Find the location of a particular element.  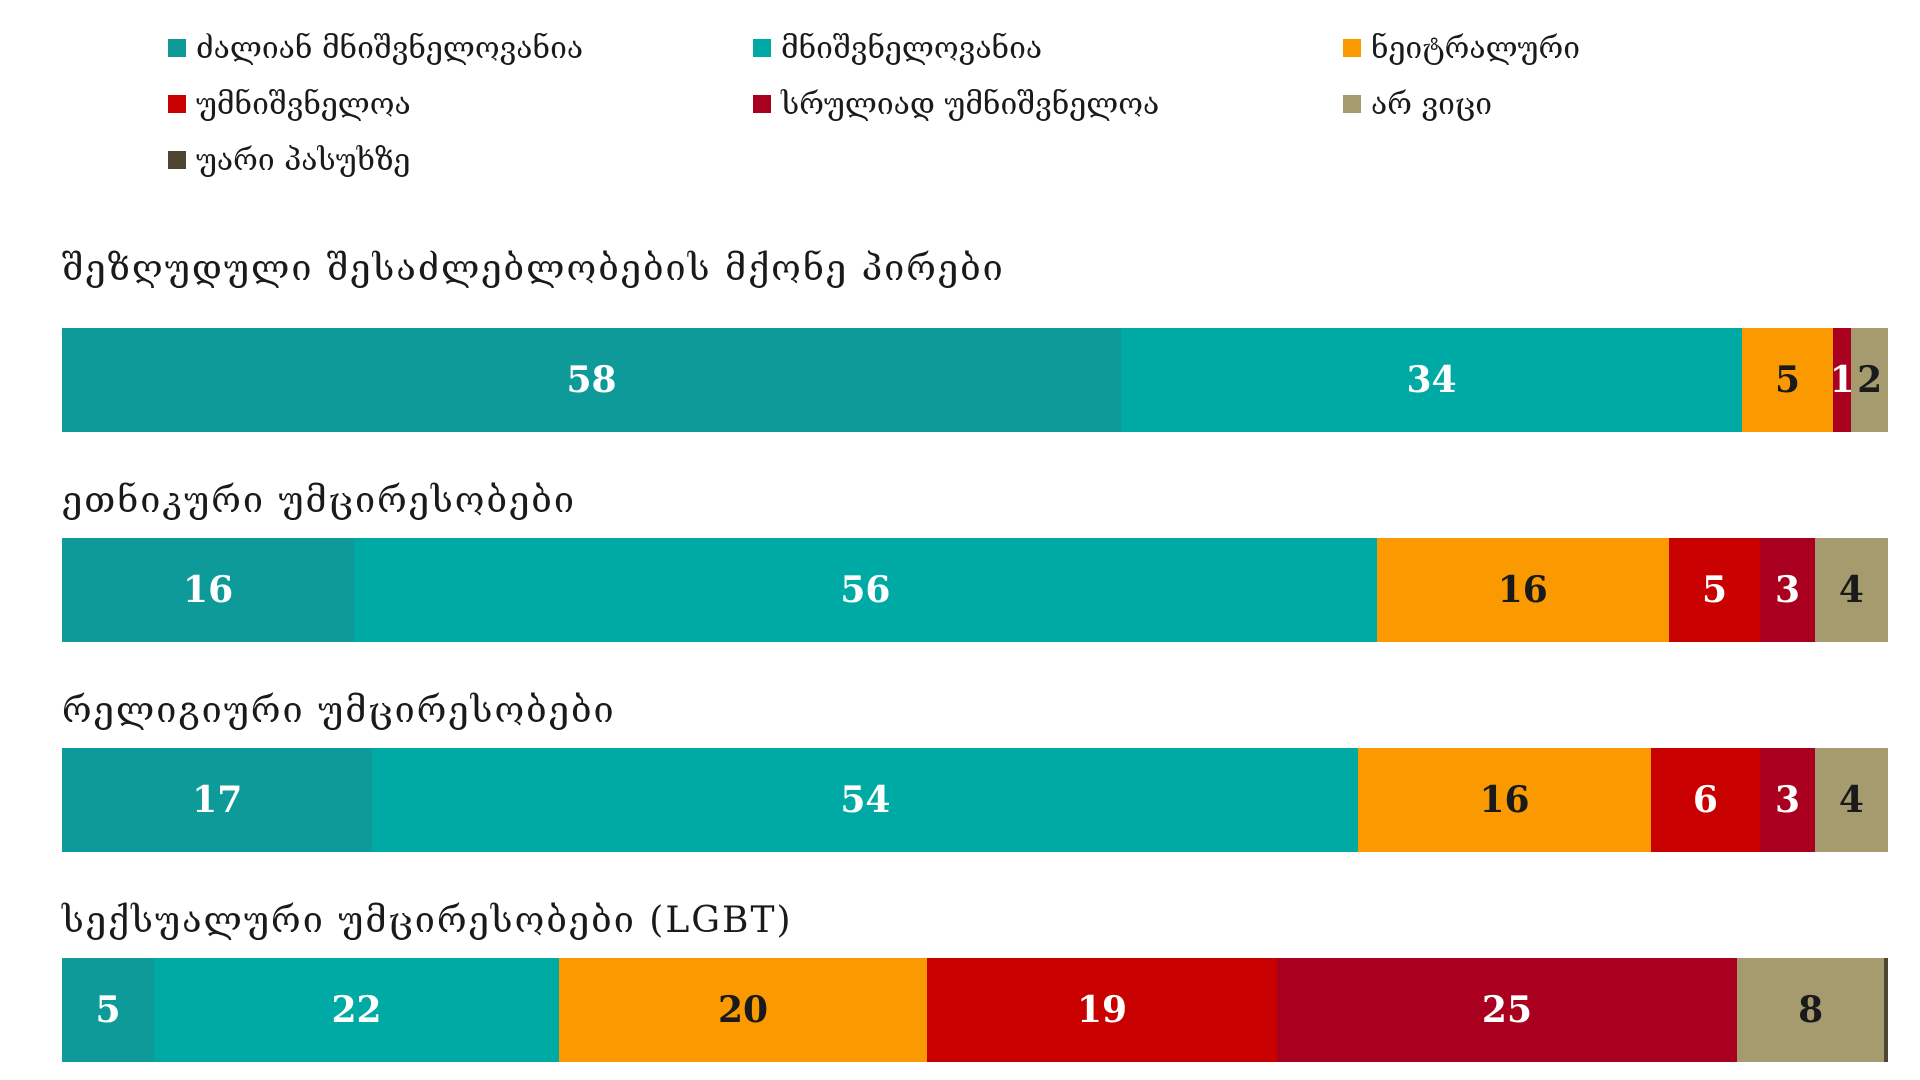

bar-row: 58 34 5 1 2 is located at coordinates (975, 380).